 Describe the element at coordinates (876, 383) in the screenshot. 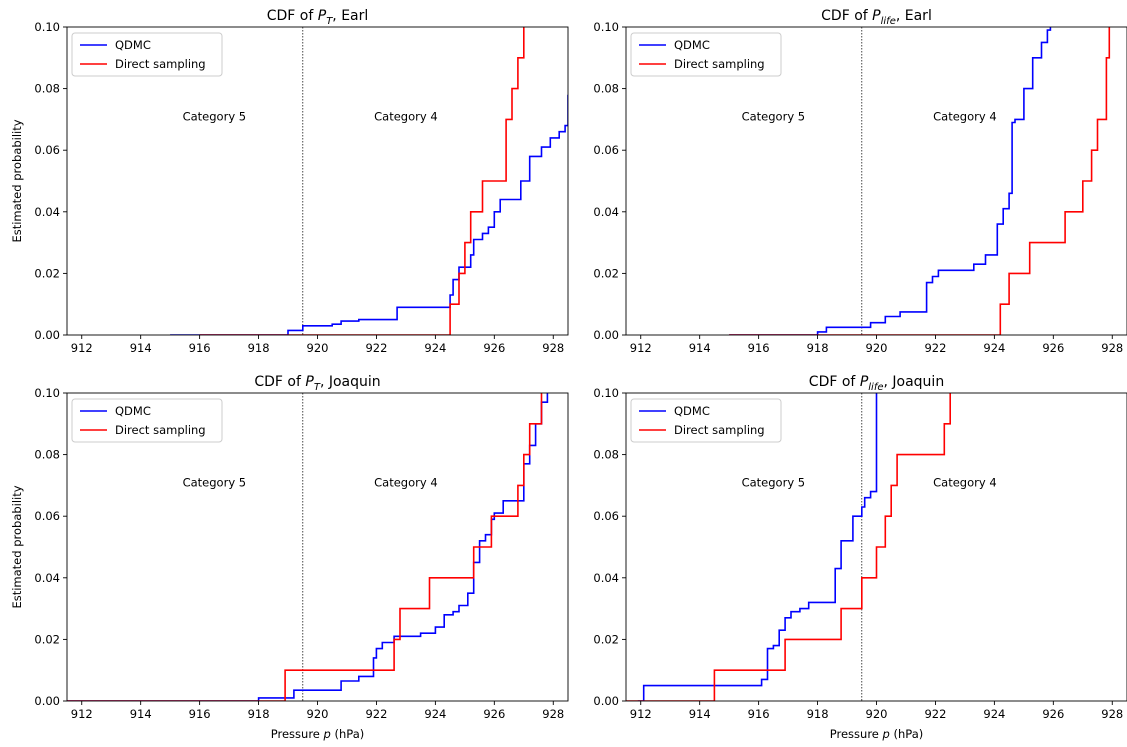

I see `chart-title: CDF of Plife, Joaquin` at that location.